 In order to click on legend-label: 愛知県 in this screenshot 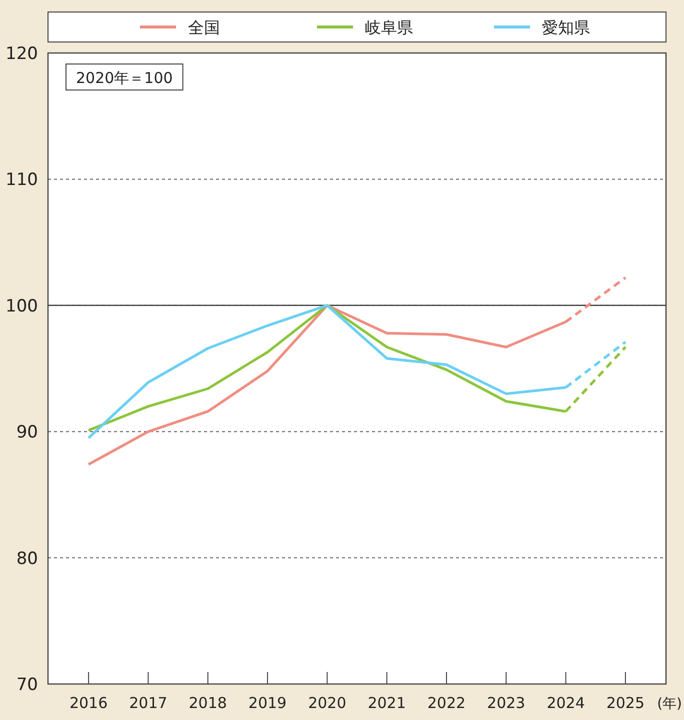, I will do `click(566, 27)`.